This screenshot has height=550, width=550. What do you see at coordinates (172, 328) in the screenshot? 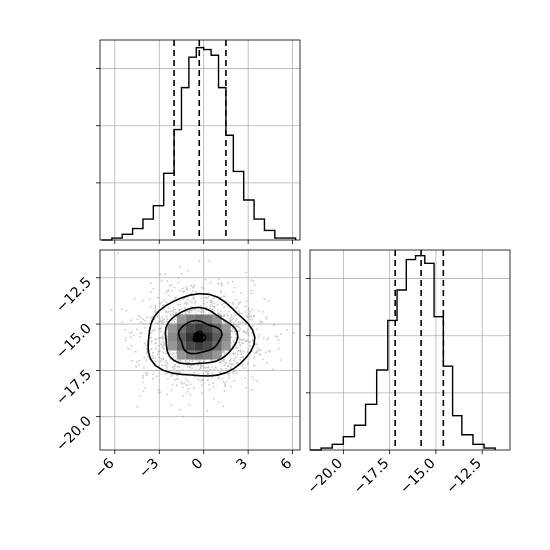
I see `density-cell` at bounding box center [172, 328].